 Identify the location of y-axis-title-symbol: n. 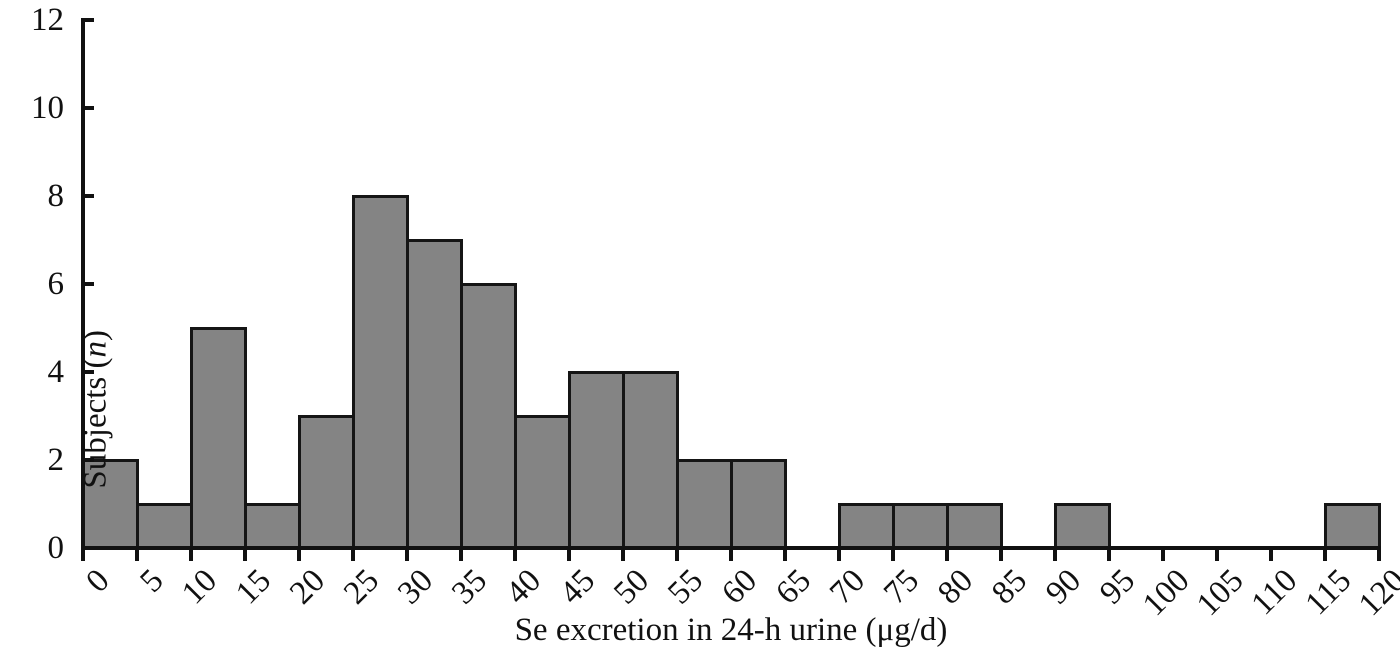
(95, 349).